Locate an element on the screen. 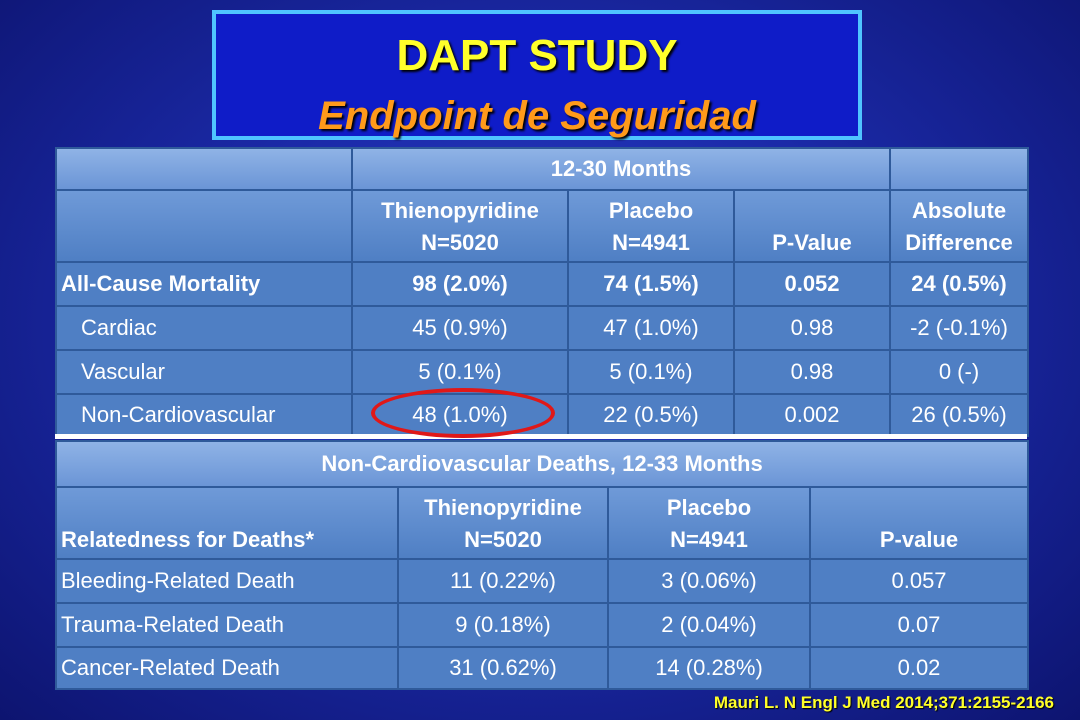 Image resolution: width=1080 pixels, height=720 pixels. title-box: DAPT STUDY Endpoint de Seguridad is located at coordinates (537, 75).